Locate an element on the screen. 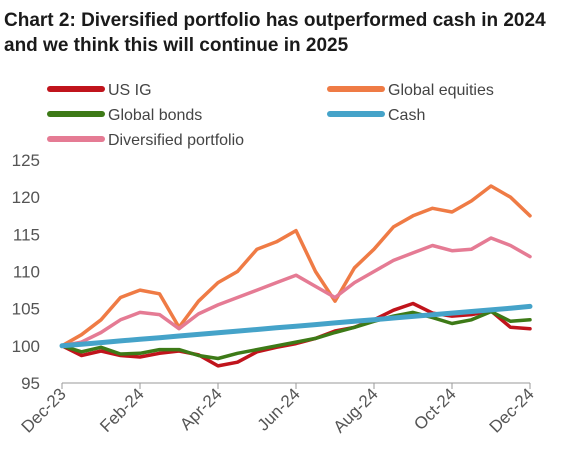 The height and width of the screenshot is (471, 565). series-line-global-bonds is located at coordinates (296, 335).